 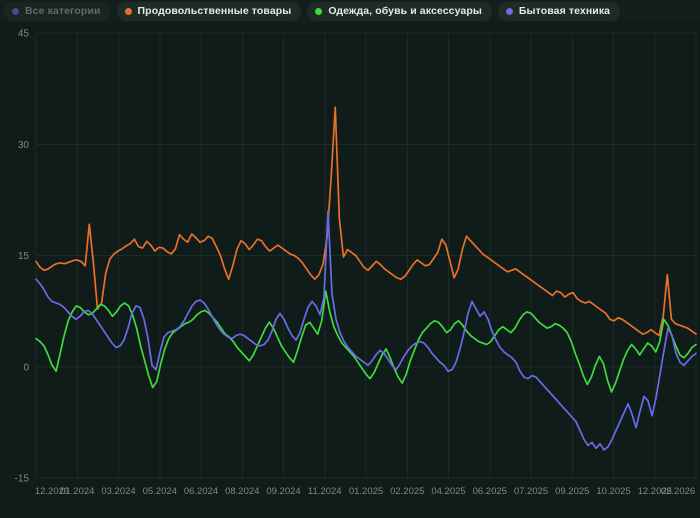 I want to click on x-axis-tick-label: 06.2024, so click(x=201, y=491).